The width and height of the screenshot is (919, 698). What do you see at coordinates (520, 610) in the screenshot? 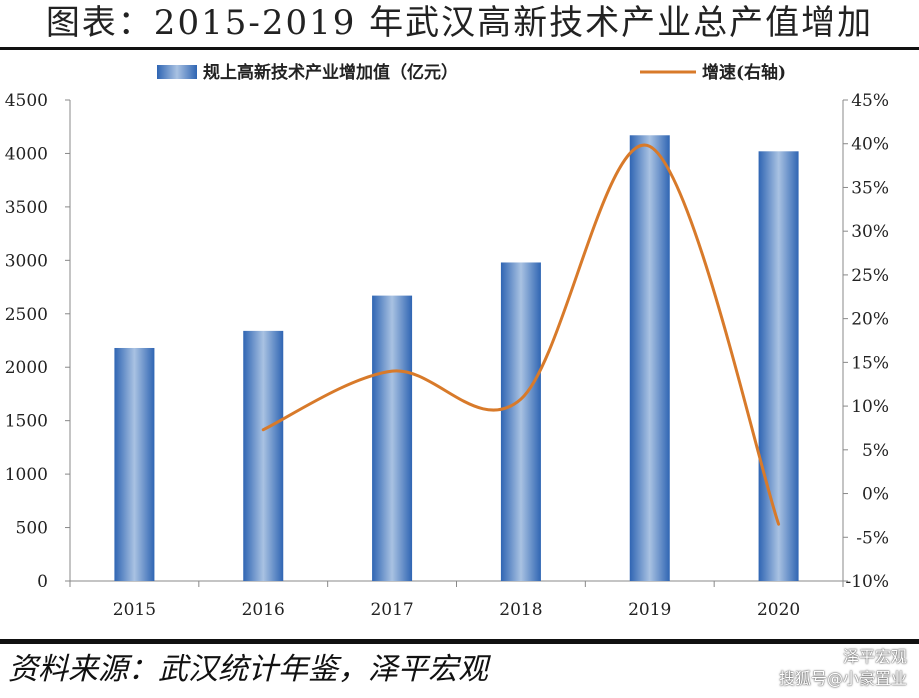
I see `x-tick-label: 2018` at bounding box center [520, 610].